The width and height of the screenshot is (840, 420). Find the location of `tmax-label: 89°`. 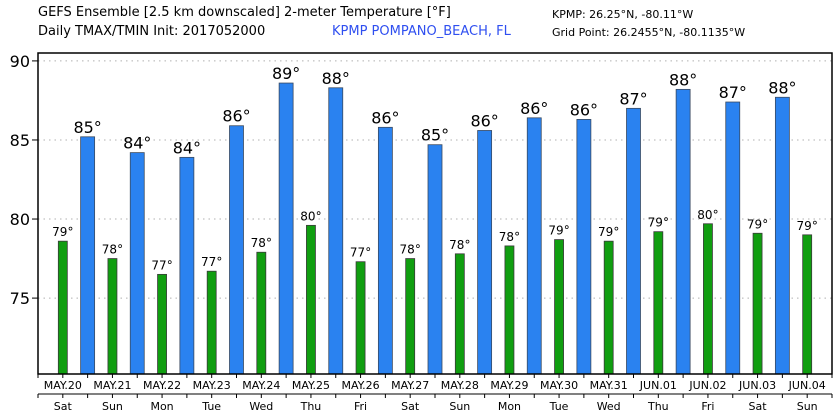

tmax-label: 89° is located at coordinates (286, 73).